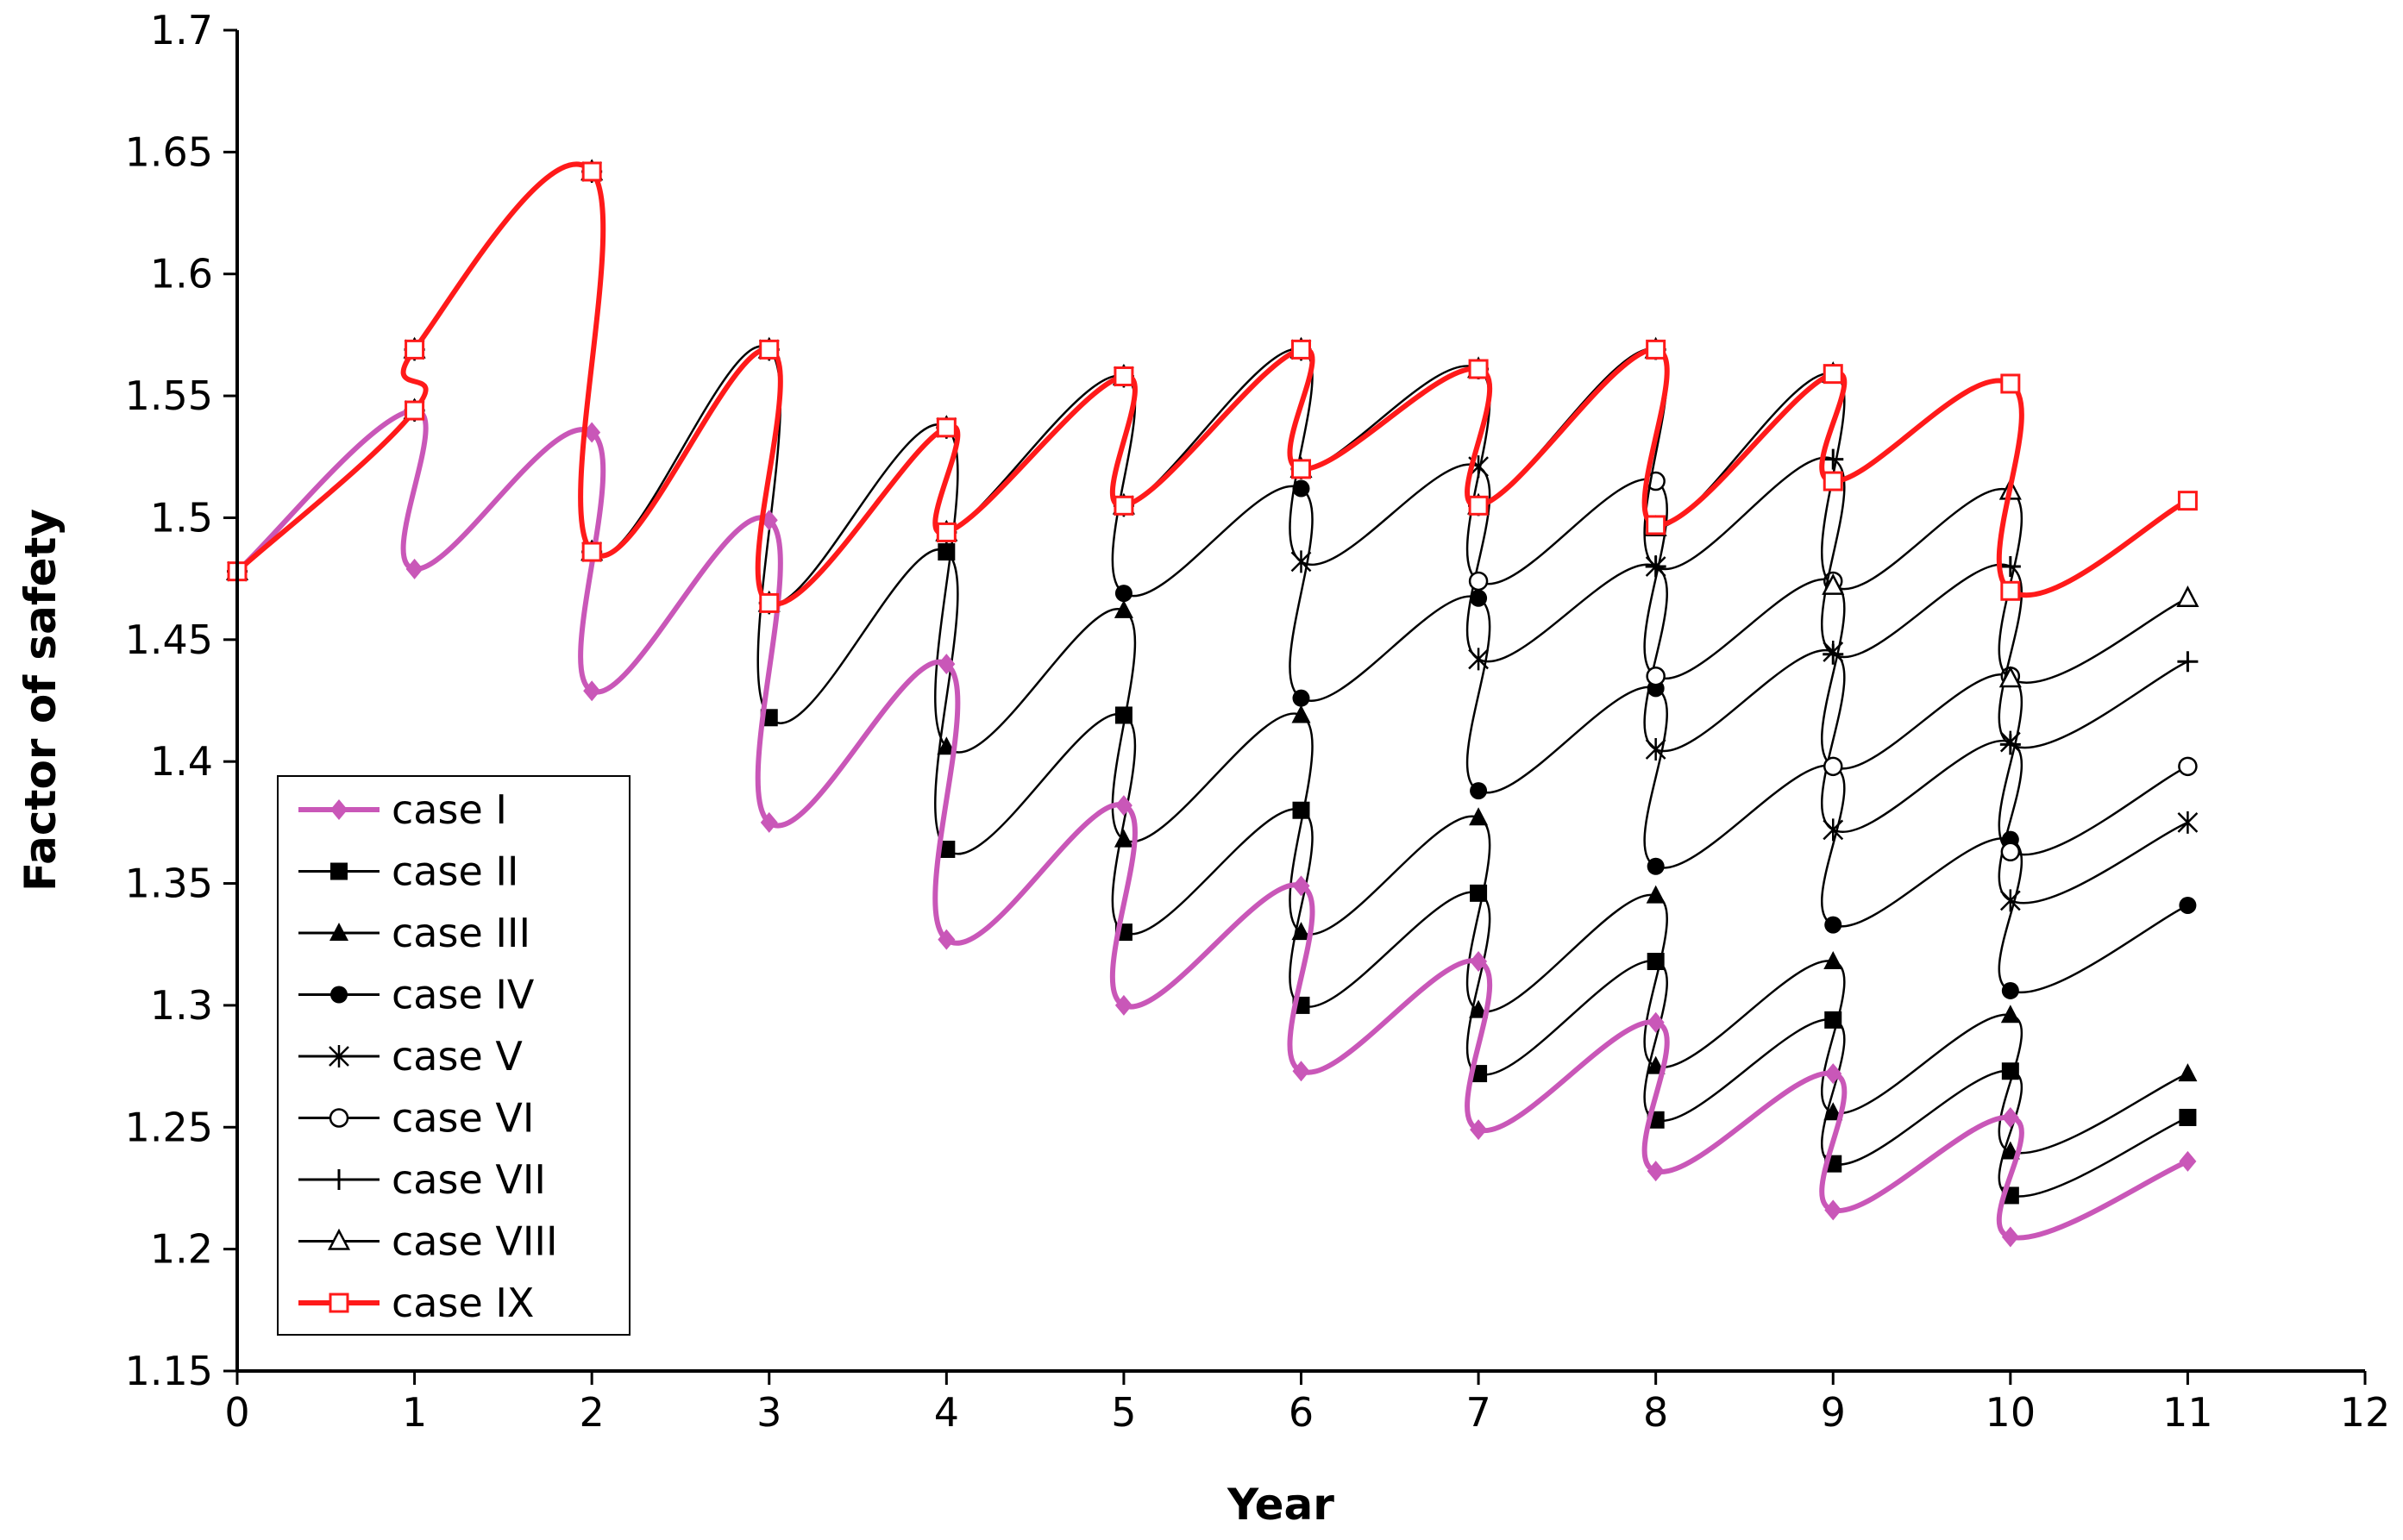 The width and height of the screenshot is (2403, 1540). I want to click on x-tick-label: 10, so click(2011, 1412).